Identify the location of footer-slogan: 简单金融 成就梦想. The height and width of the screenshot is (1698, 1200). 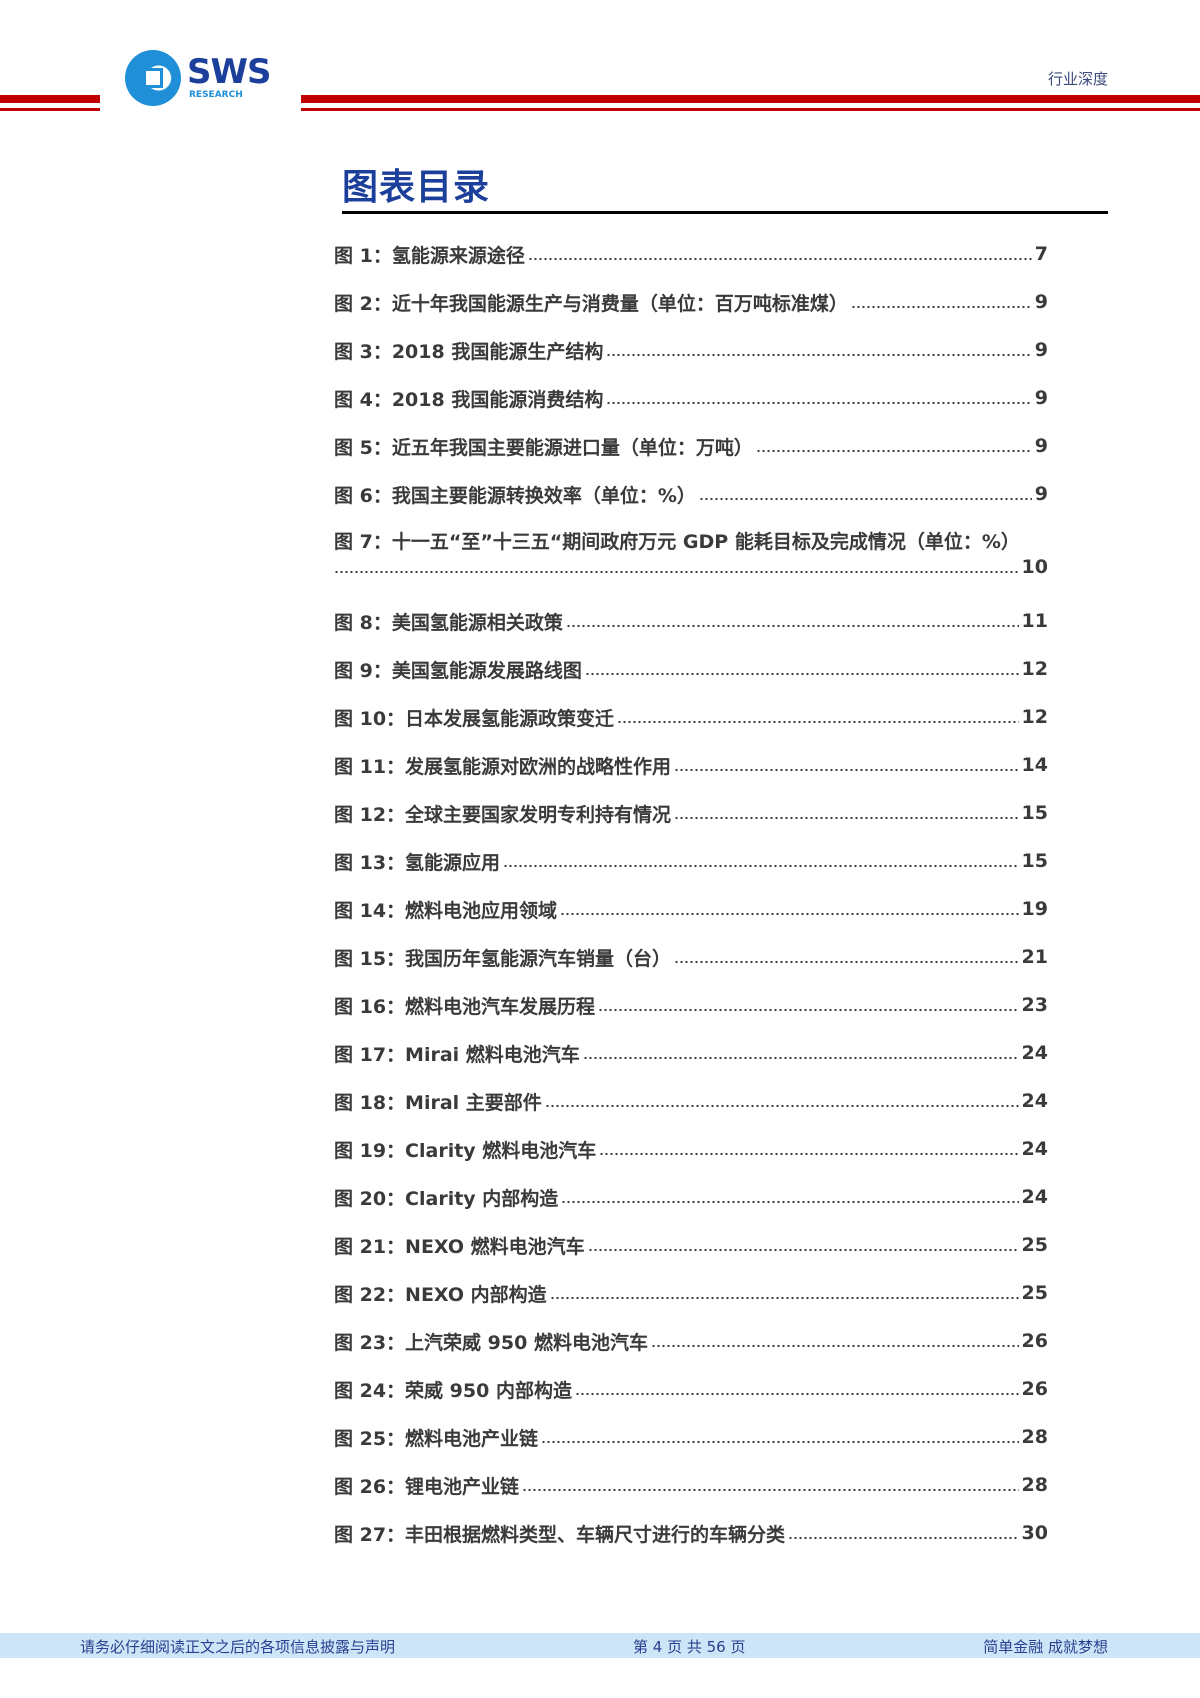
(1045, 1647).